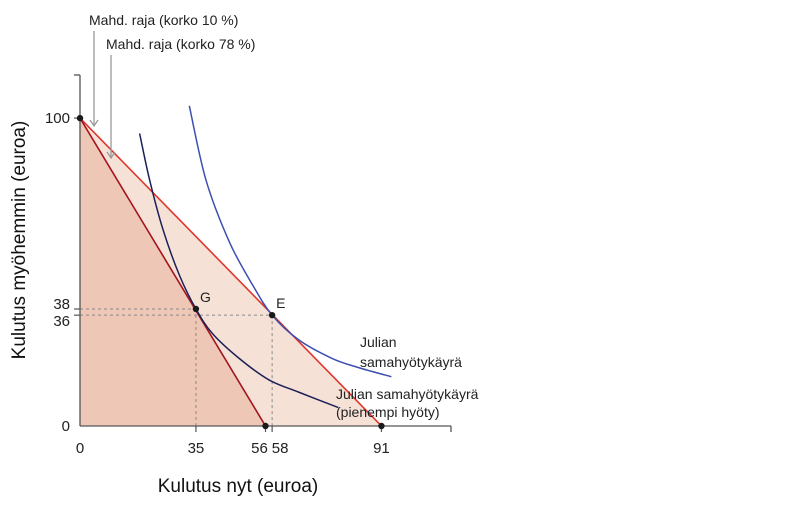 This screenshot has height=506, width=810. I want to click on point-g, so click(196, 309).